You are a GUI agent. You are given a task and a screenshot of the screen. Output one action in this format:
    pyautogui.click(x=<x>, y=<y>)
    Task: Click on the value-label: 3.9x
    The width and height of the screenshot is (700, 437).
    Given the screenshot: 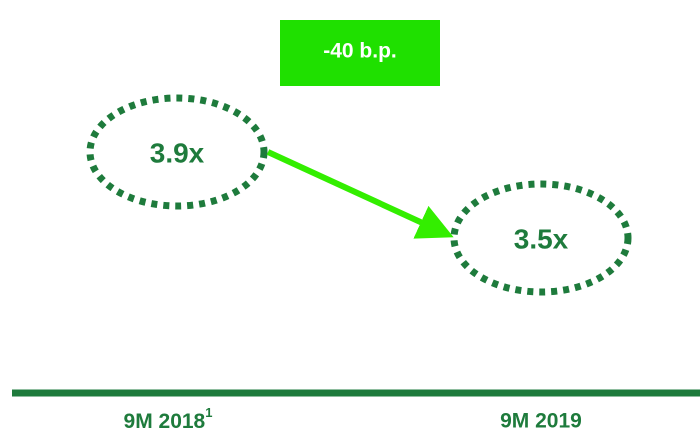 What is the action you would take?
    pyautogui.click(x=177, y=152)
    